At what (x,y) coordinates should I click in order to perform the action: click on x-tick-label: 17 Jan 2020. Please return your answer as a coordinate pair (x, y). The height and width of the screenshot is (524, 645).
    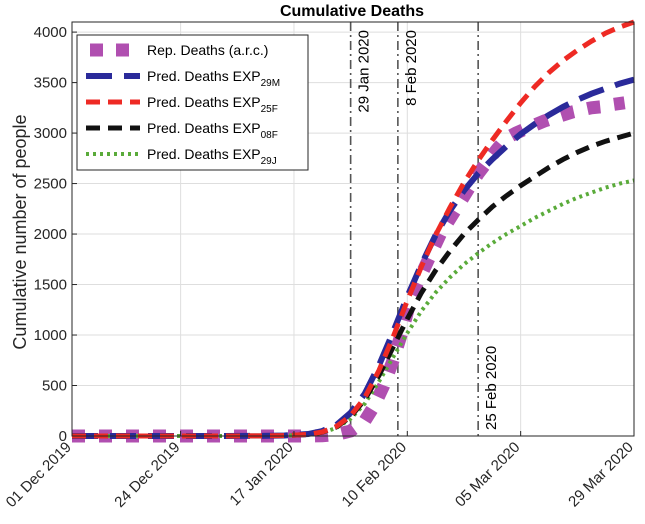
    Looking at the image, I should click on (261, 474).